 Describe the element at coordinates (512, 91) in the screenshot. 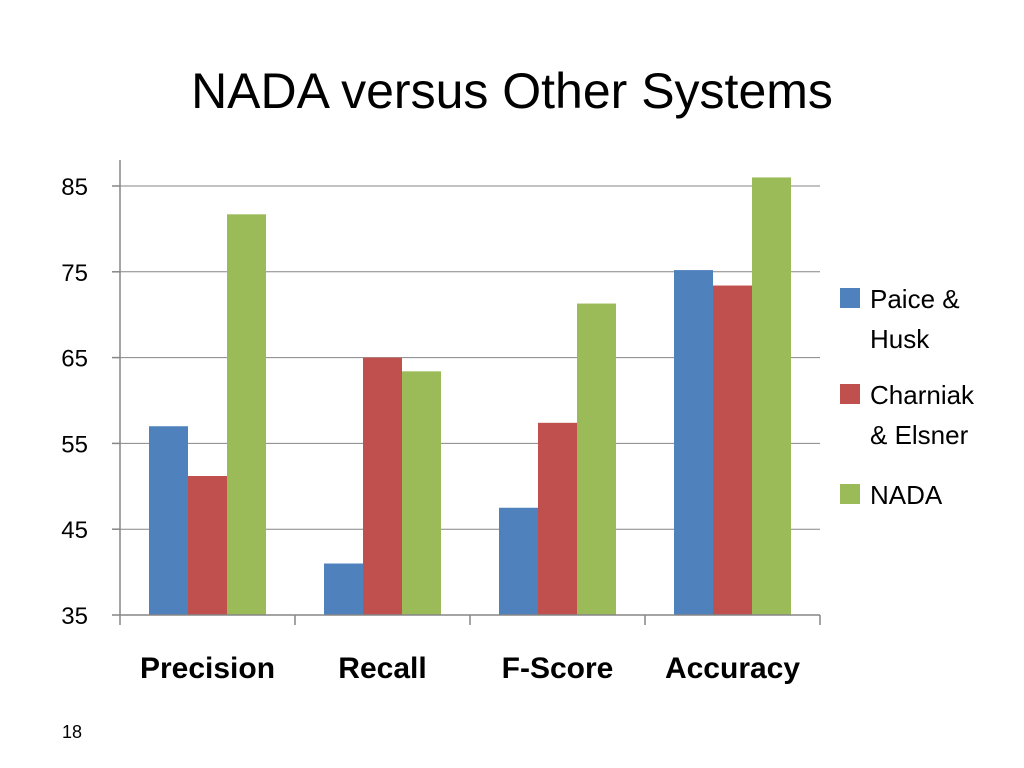

I see `slide-title: NADA versus Other Systems` at that location.